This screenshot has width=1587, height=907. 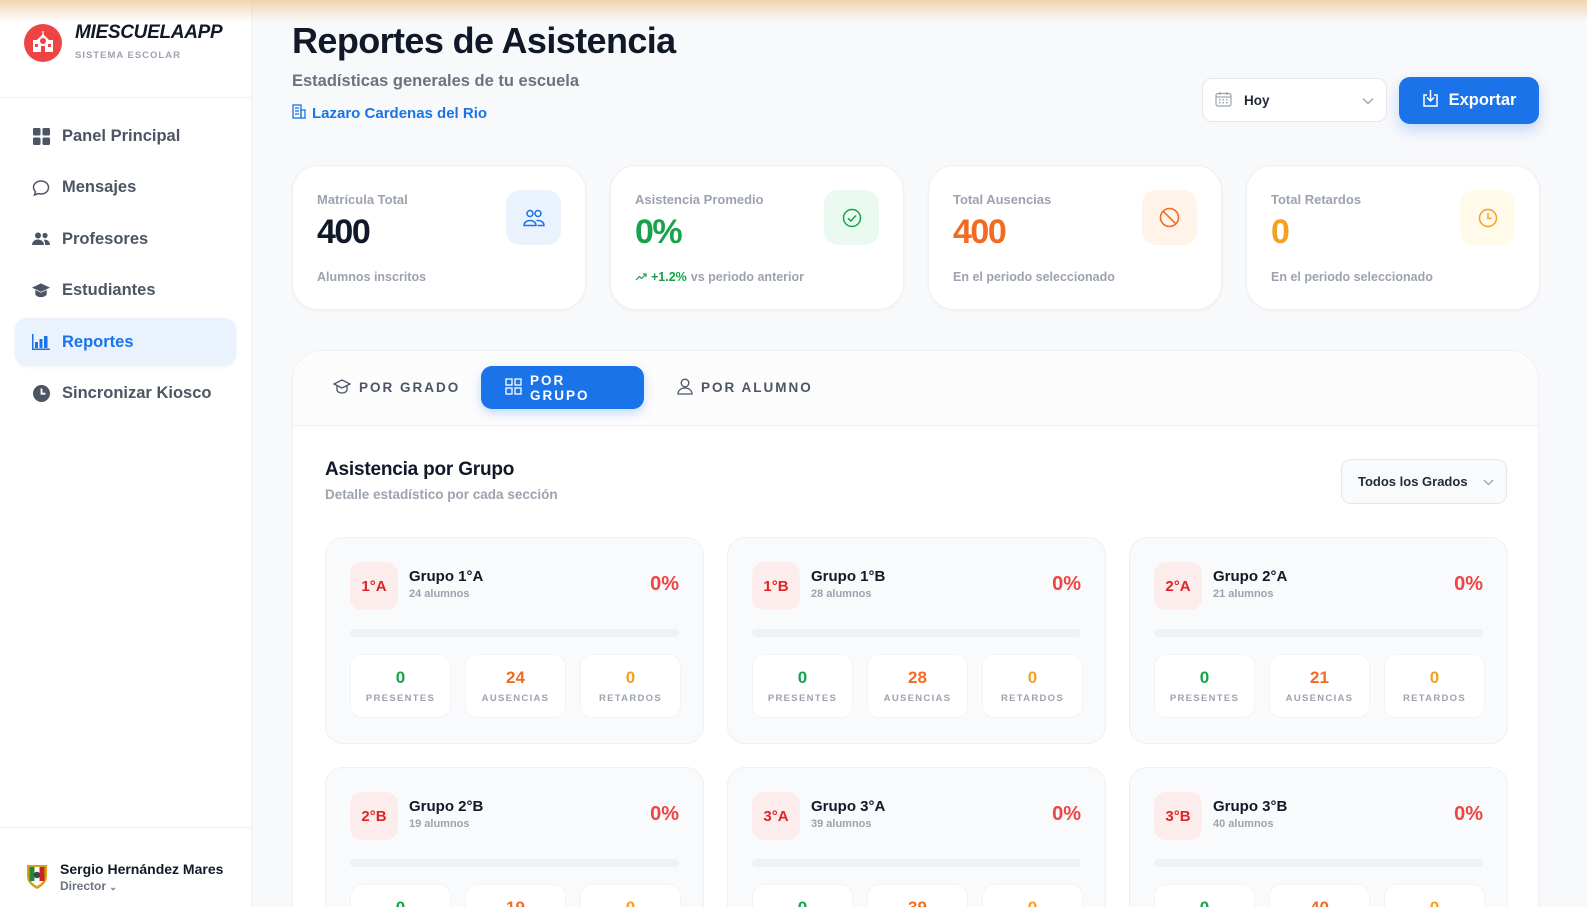 I want to click on group-student-count: 39 alumnos, so click(x=841, y=824).